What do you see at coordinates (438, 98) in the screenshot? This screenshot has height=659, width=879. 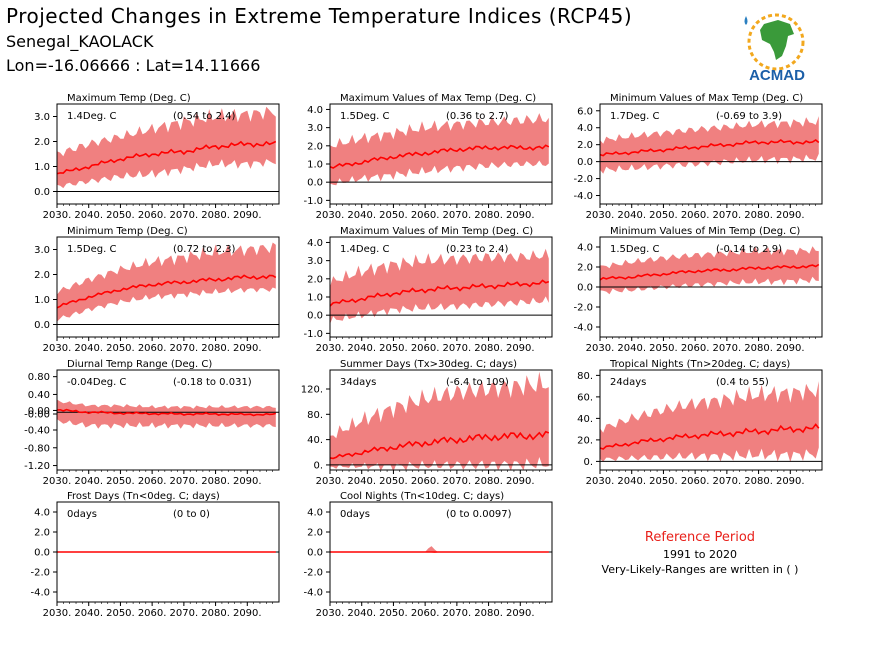 I see `panel-title: Maximum Values of Max Temp (Deg. C)` at bounding box center [438, 98].